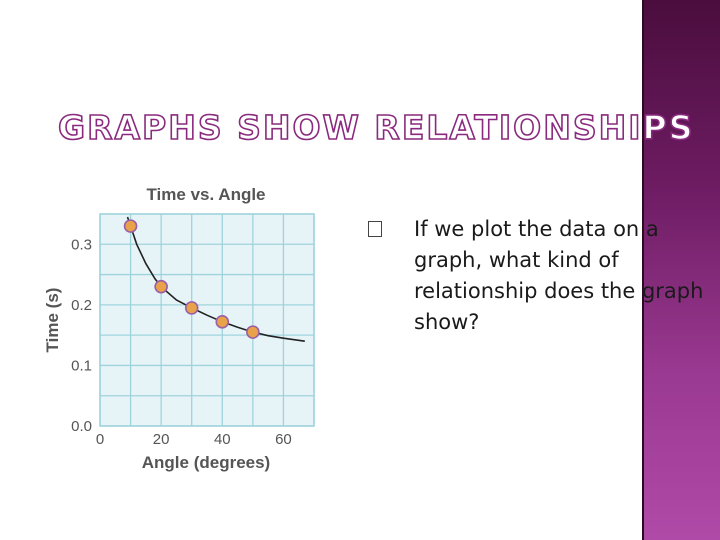 The width and height of the screenshot is (720, 540). Describe the element at coordinates (81, 305) in the screenshot. I see `y-tick-label: 0.2` at that location.